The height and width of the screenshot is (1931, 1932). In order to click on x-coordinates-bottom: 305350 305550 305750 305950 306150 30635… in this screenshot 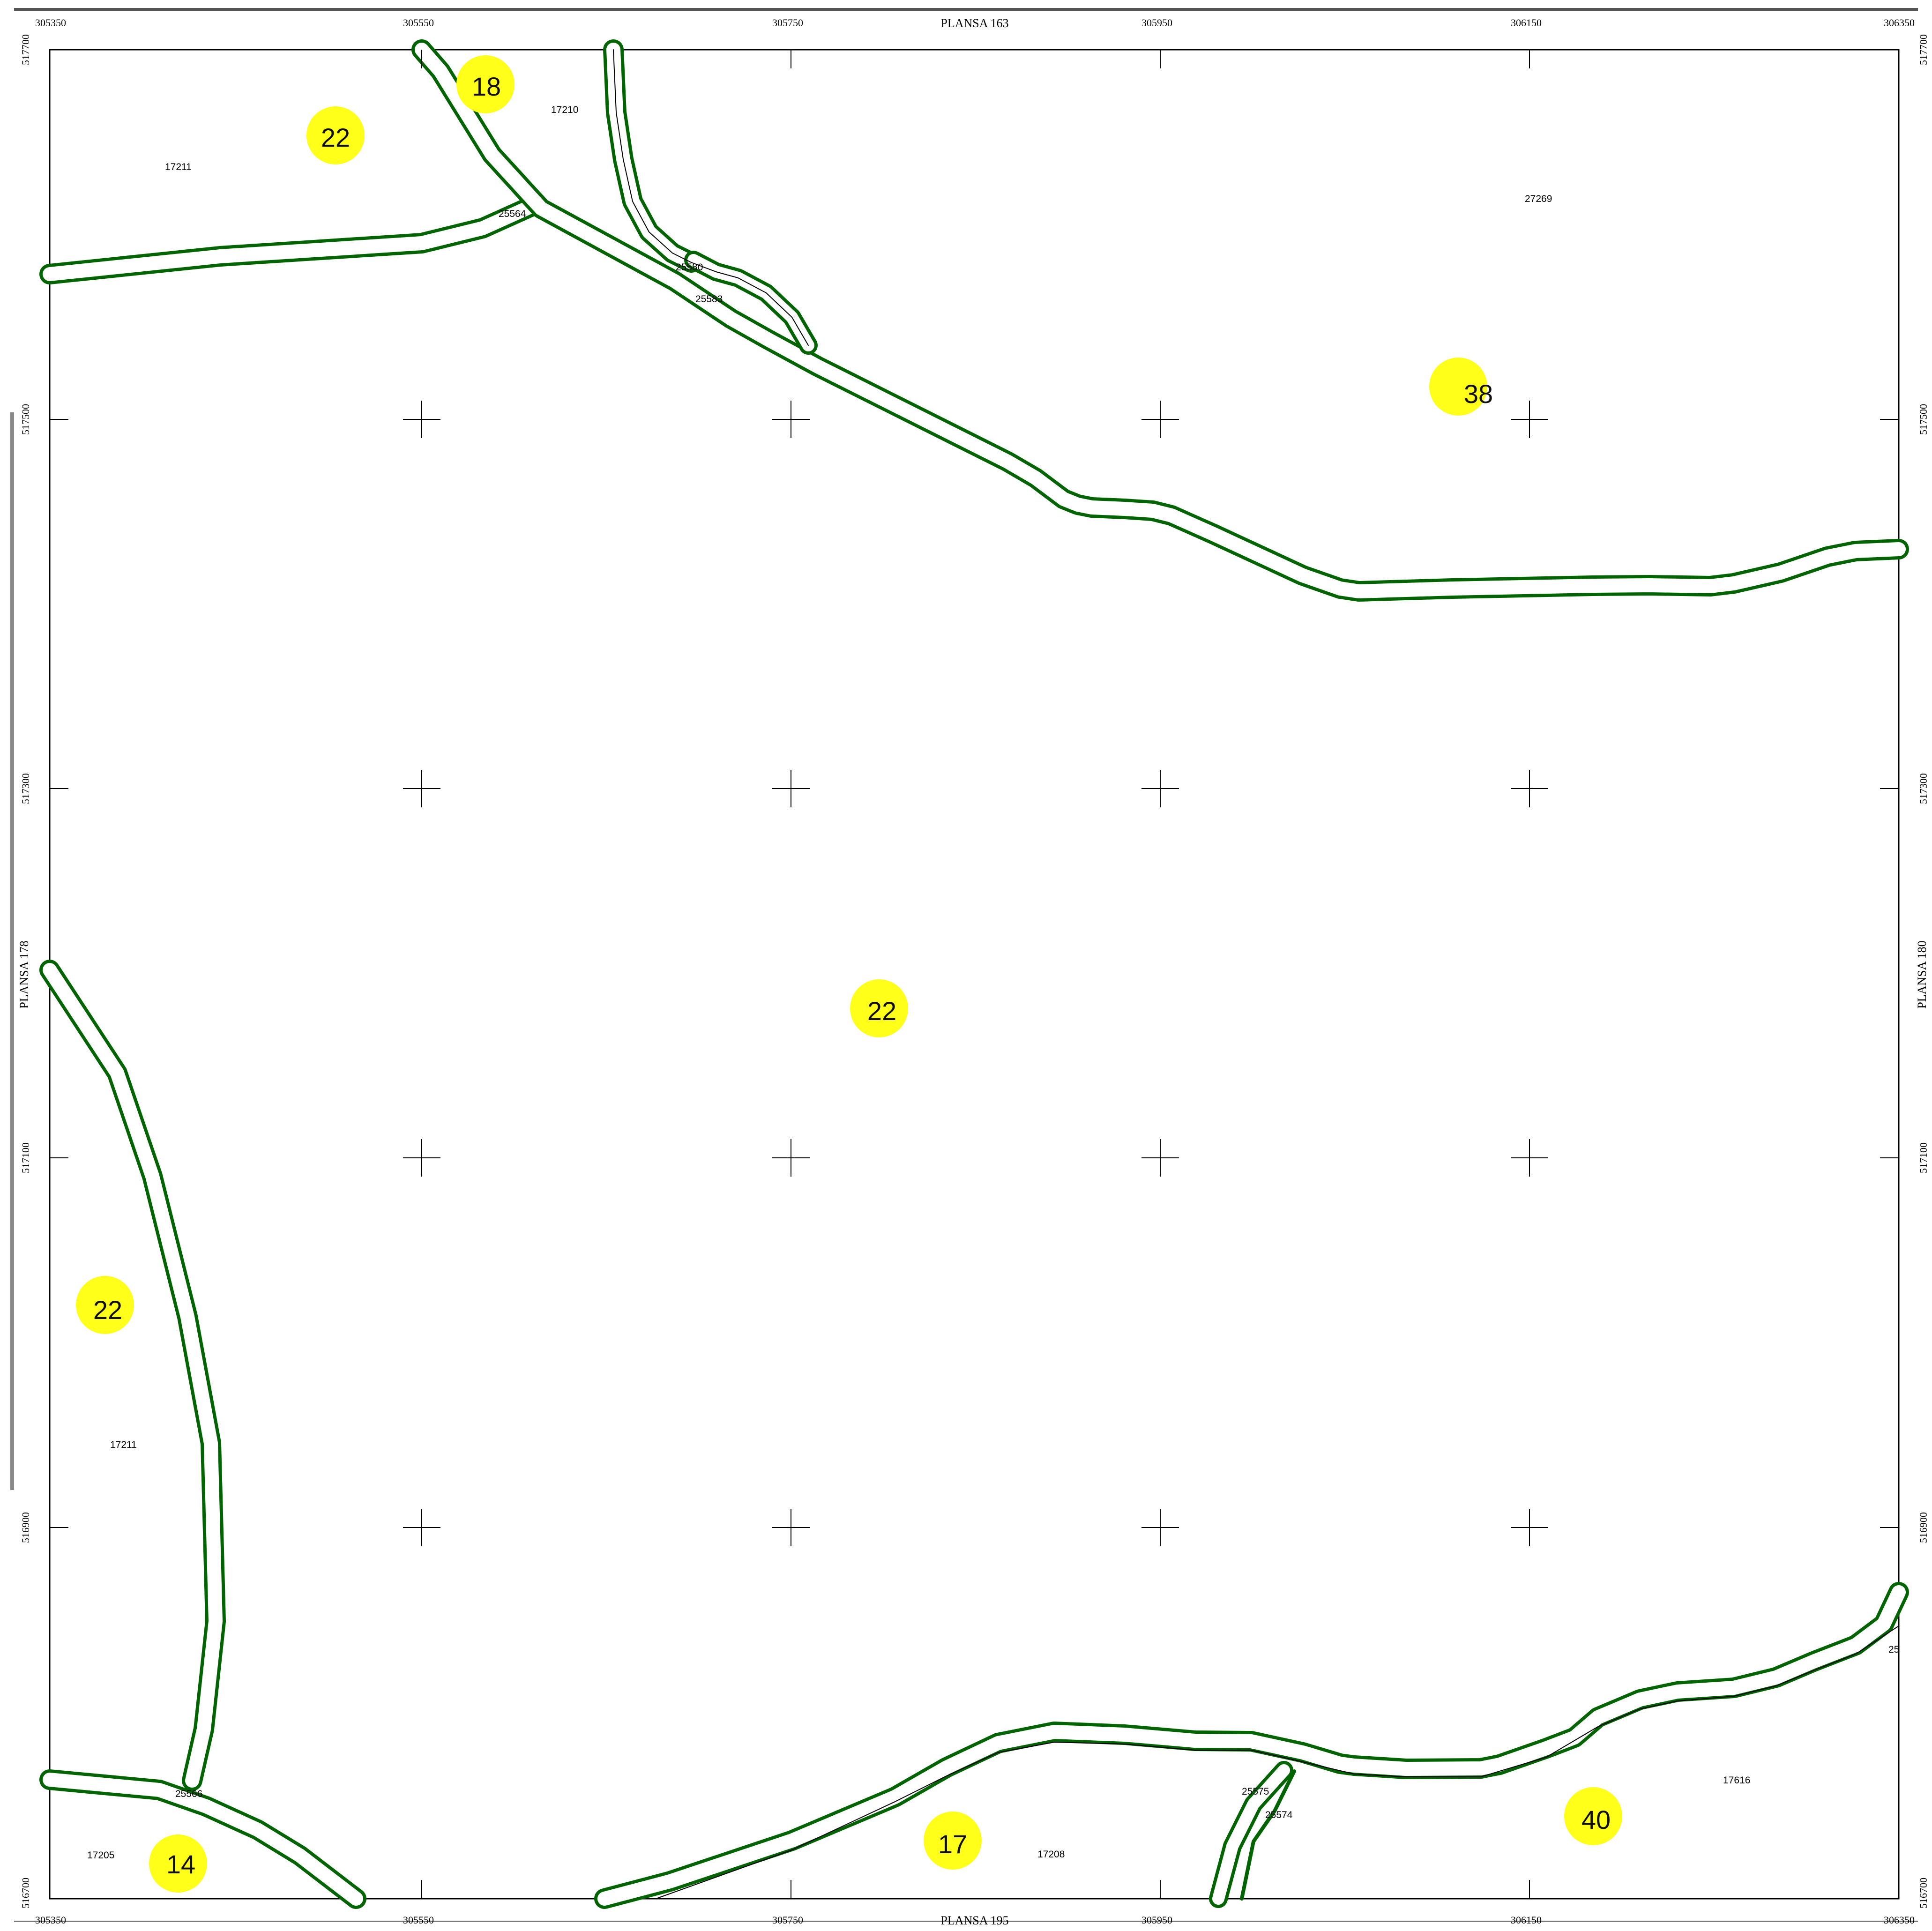, I will do `click(975, 1920)`.